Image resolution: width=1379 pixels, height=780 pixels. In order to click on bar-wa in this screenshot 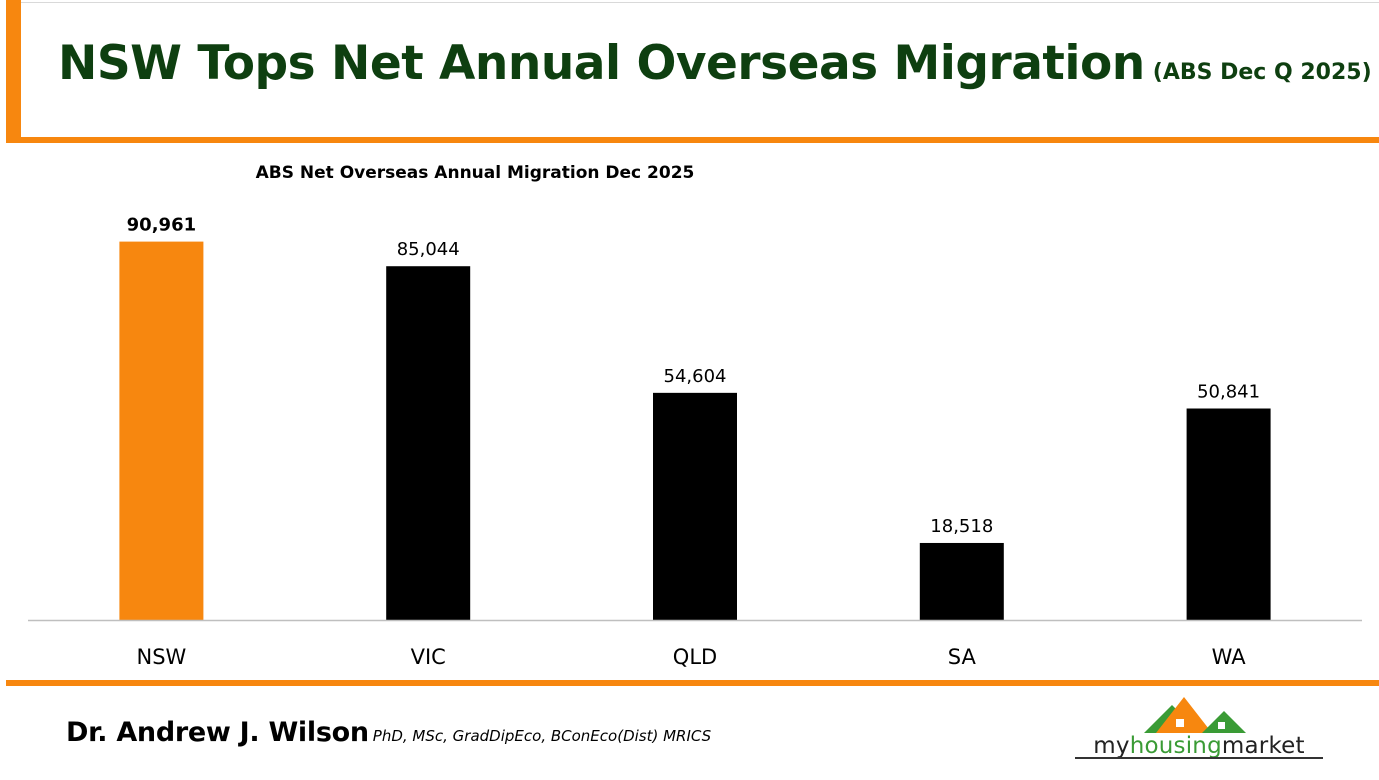, I will do `click(1228, 514)`.